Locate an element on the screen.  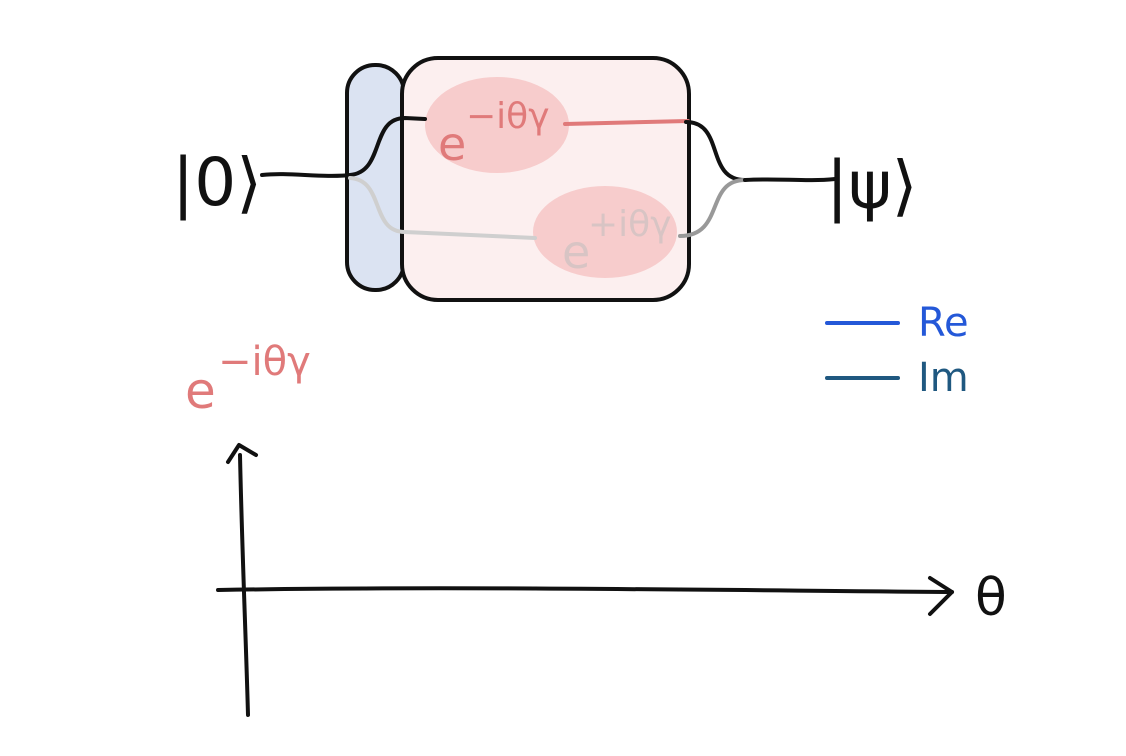
y-label-exponent: −iθγ is located at coordinates (264, 362).